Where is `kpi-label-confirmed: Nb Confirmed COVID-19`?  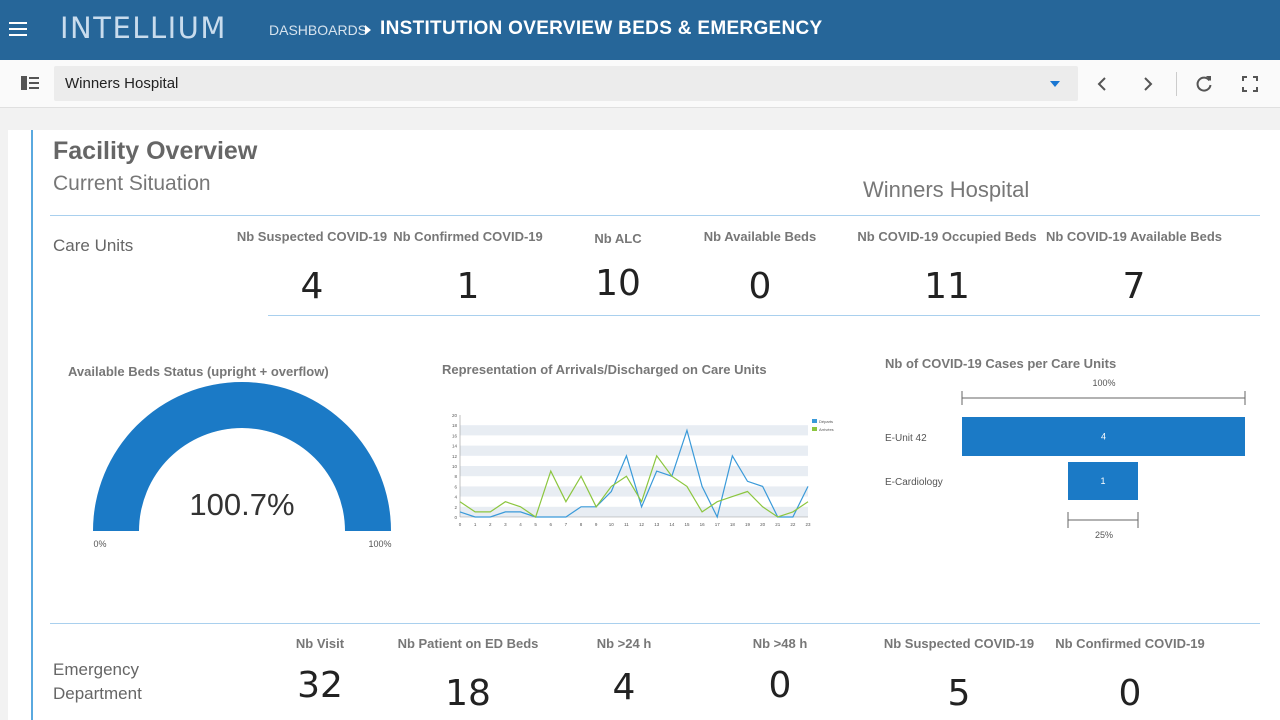 kpi-label-confirmed: Nb Confirmed COVID-19 is located at coordinates (468, 236).